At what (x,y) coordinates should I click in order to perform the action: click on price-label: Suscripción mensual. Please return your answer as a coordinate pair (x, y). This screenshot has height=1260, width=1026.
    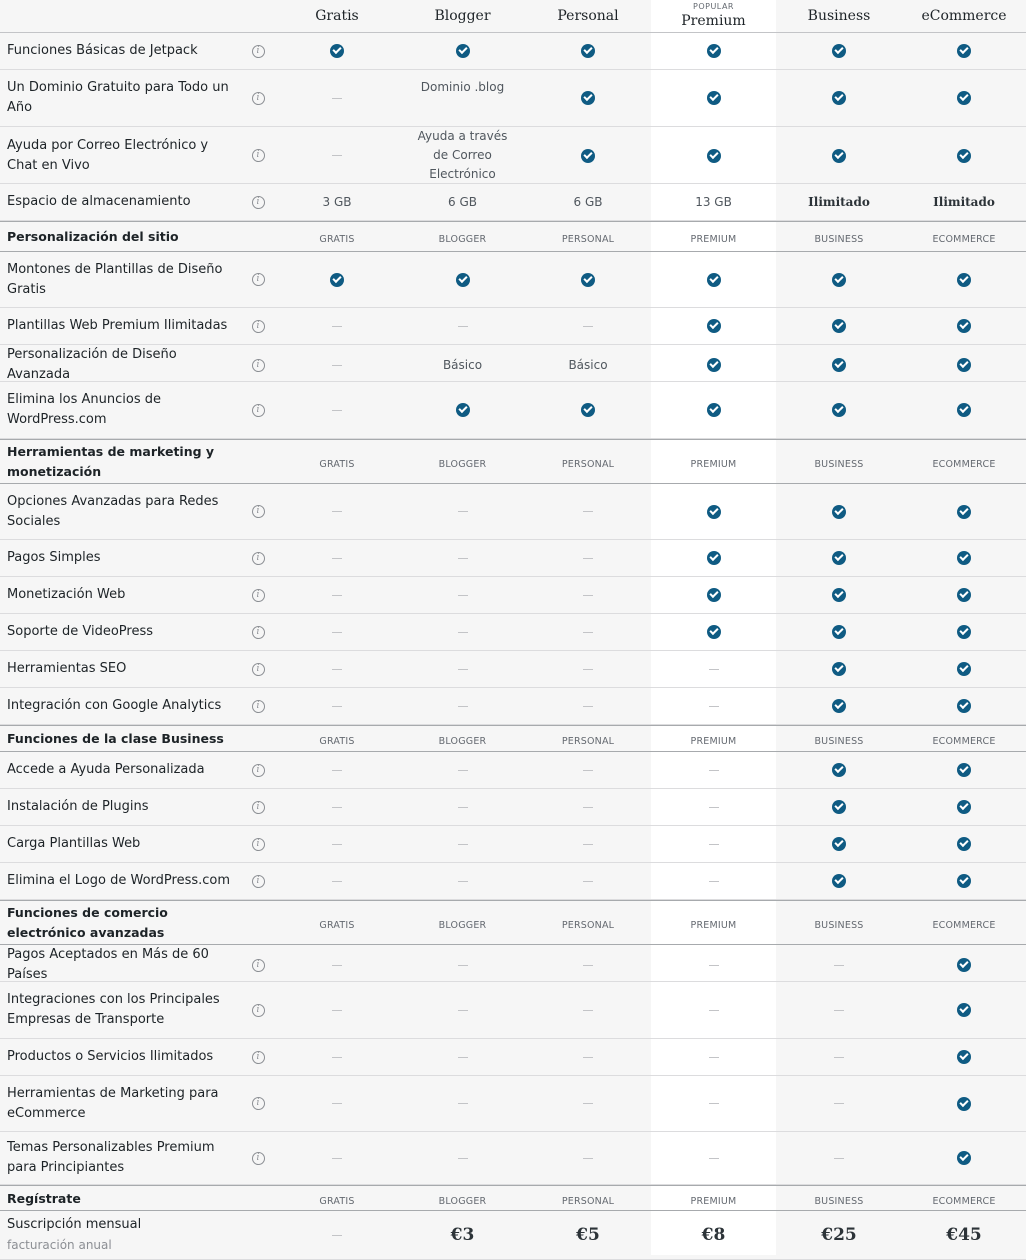
    Looking at the image, I should click on (74, 1224).